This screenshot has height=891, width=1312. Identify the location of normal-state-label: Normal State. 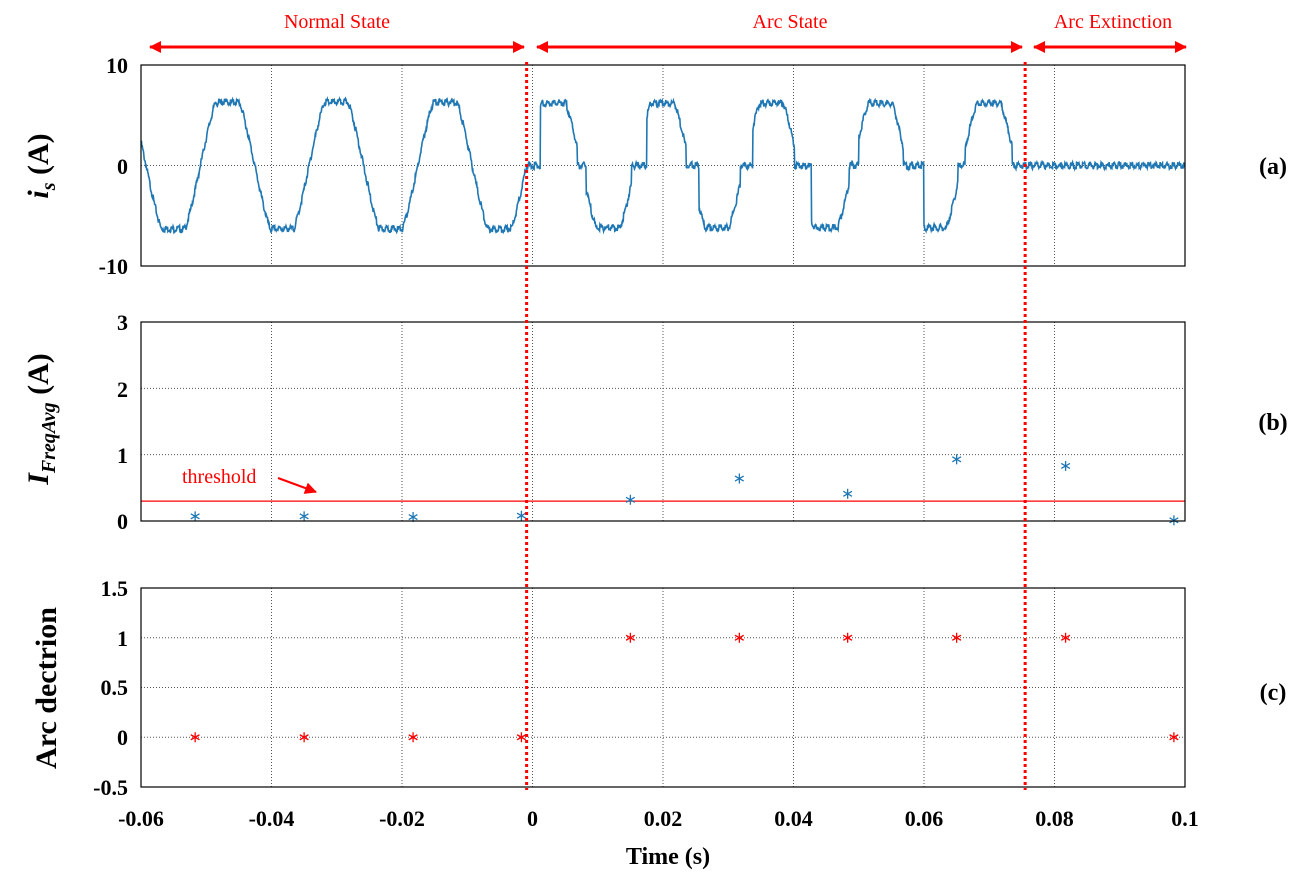
(337, 22).